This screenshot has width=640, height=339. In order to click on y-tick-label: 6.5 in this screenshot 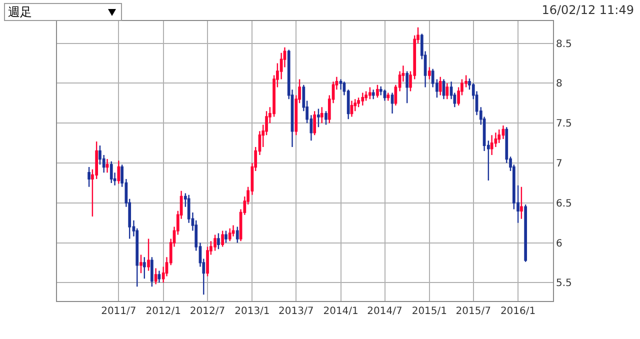, I will do `click(564, 204)`.